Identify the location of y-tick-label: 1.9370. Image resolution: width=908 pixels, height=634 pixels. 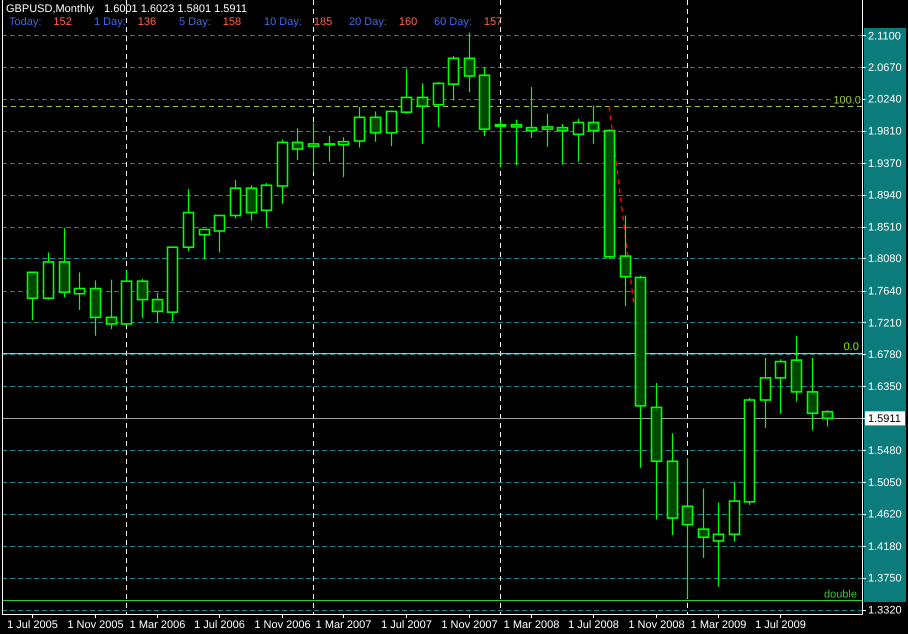
(885, 164).